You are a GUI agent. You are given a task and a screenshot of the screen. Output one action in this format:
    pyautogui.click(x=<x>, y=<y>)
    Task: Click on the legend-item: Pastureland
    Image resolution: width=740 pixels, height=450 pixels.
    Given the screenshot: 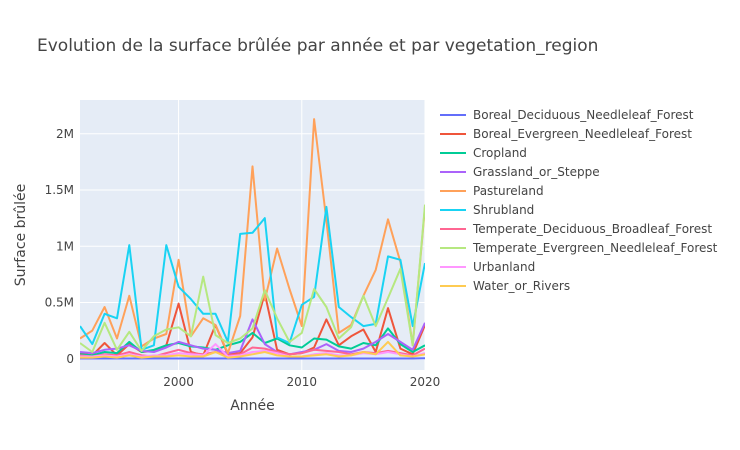 What is the action you would take?
    pyautogui.click(x=492, y=191)
    